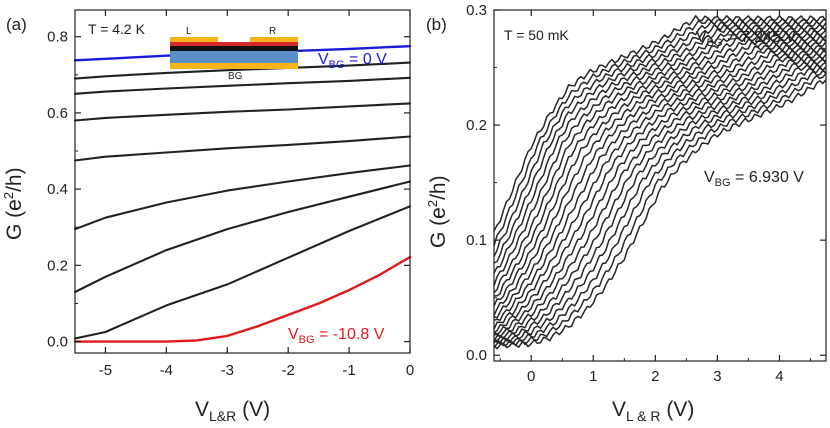 This screenshot has width=830, height=428. I want to click on panel-a-ytick-label: 0.8, so click(57, 37).